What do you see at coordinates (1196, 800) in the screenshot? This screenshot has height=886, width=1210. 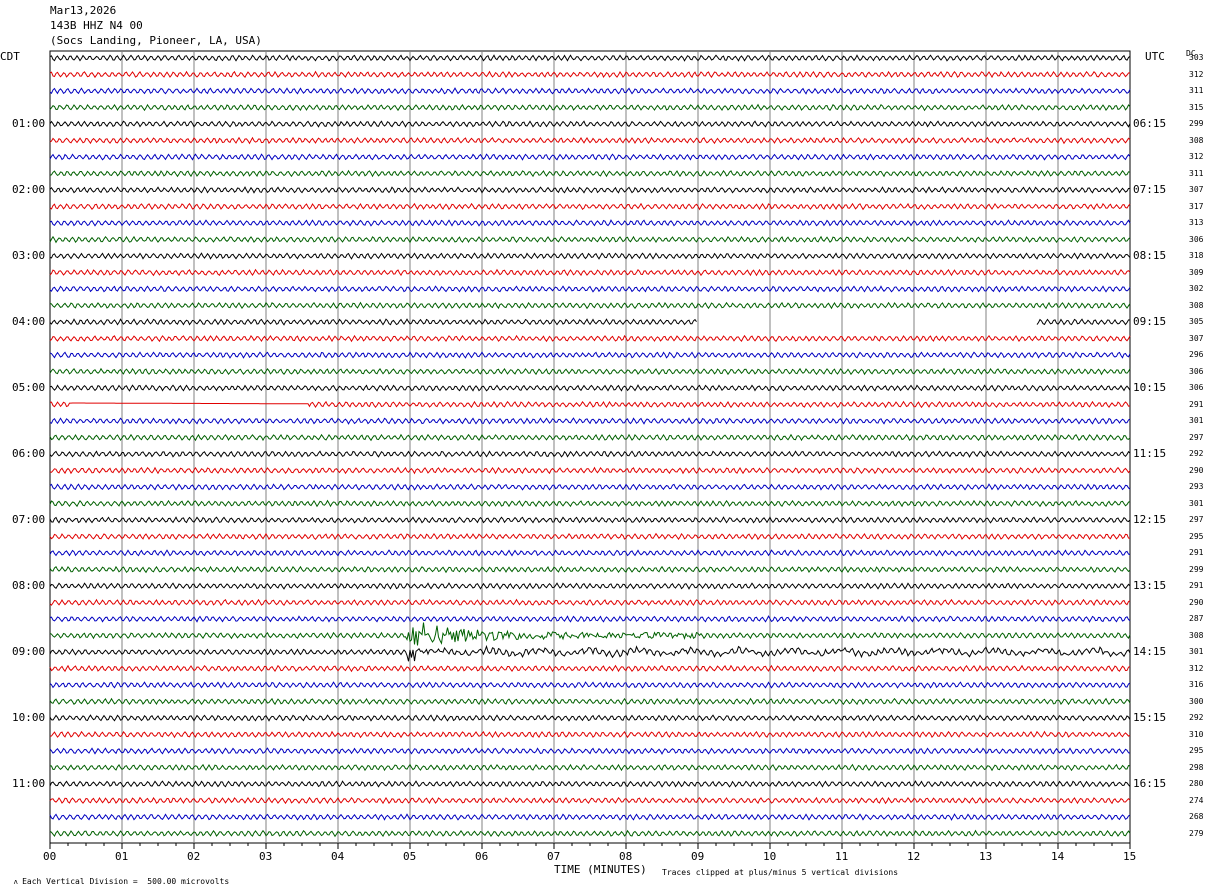 I see `dc-offset-value: 274` at bounding box center [1196, 800].